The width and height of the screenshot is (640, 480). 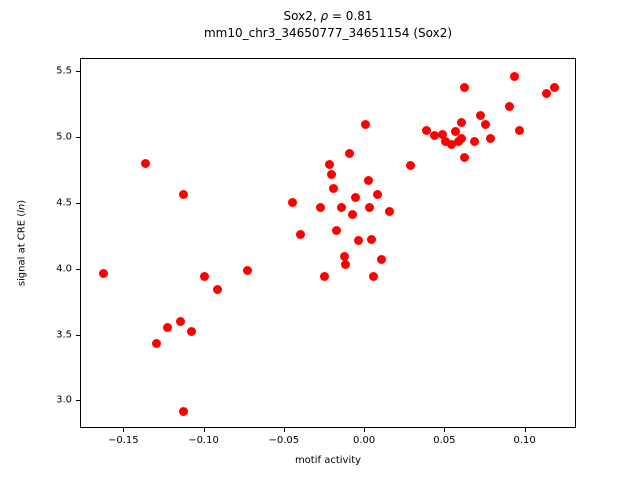 I want to click on y-tick-label: 5.5, so click(x=64, y=71).